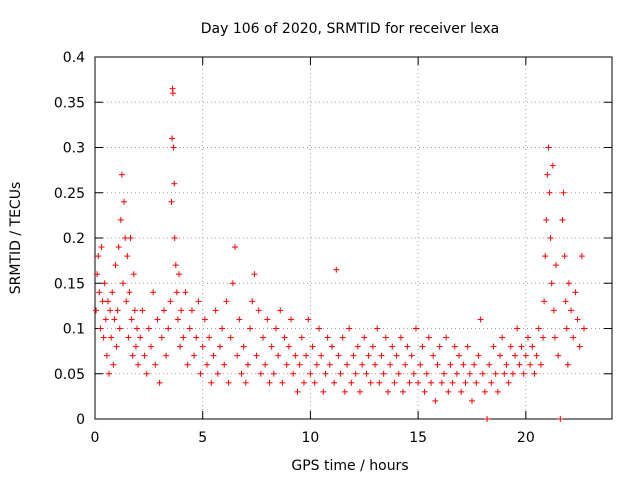 The image size is (640, 480). Describe the element at coordinates (349, 466) in the screenshot. I see `x-axis-label: GPS time / hours` at that location.